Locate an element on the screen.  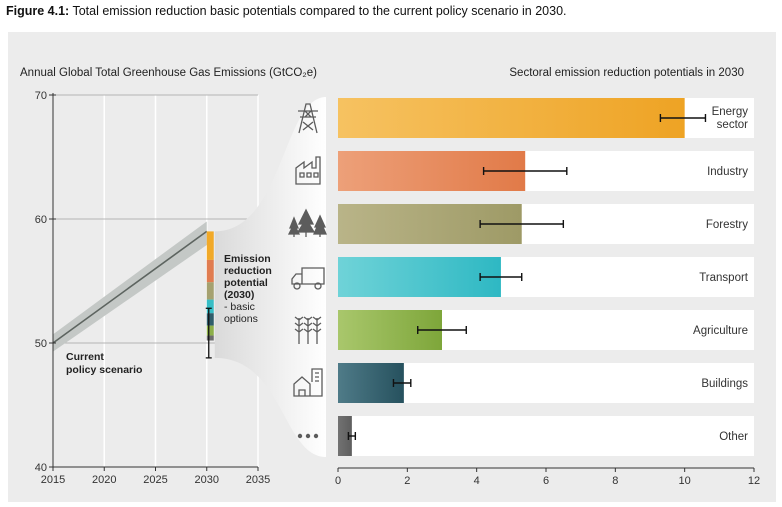
bar-x-tick-label: 10 is located at coordinates (685, 481).